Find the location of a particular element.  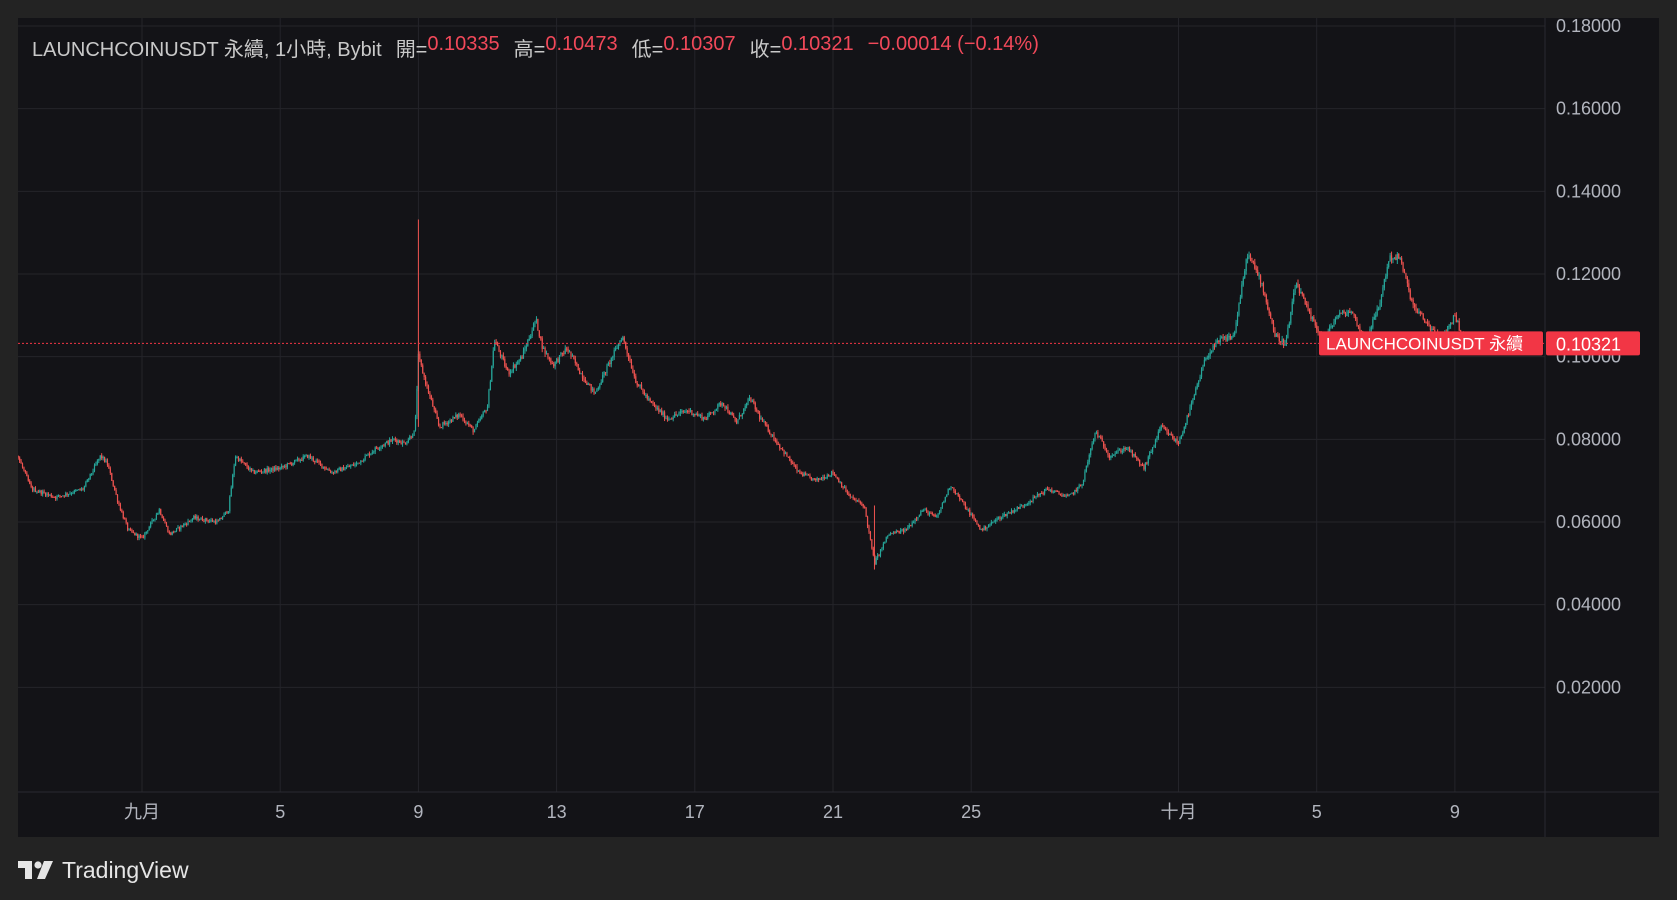

tradingview-brand: TradingView is located at coordinates (103, 870).